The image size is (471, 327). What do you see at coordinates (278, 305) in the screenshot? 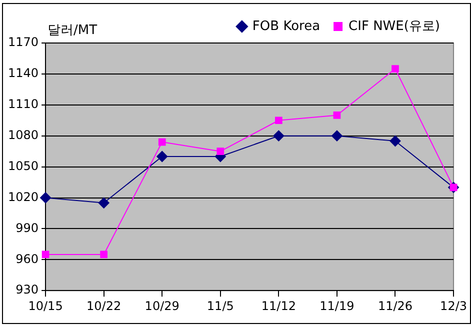
I see `x-tick-label: 11/12` at bounding box center [278, 305].